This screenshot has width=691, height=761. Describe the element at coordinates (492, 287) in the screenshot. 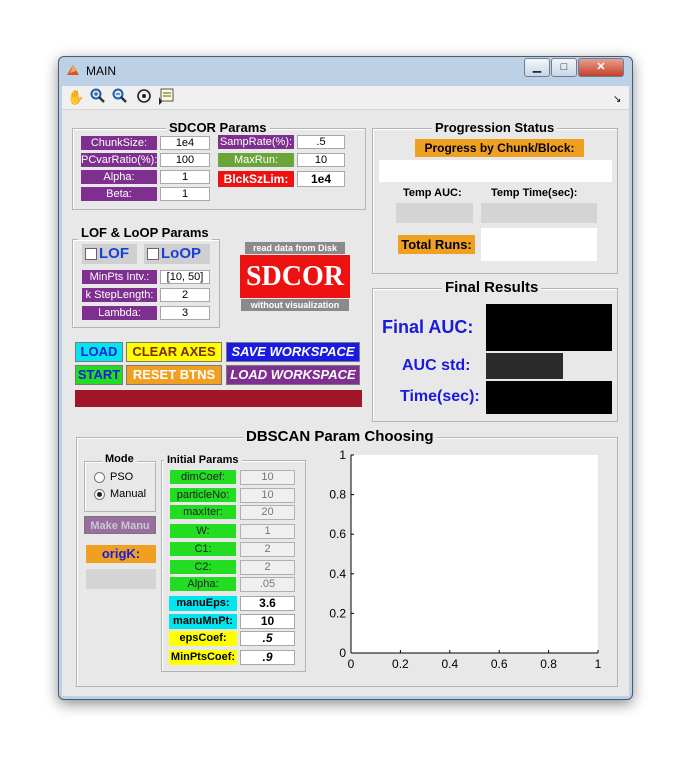

I see `final-results-title: Final Results` at that location.